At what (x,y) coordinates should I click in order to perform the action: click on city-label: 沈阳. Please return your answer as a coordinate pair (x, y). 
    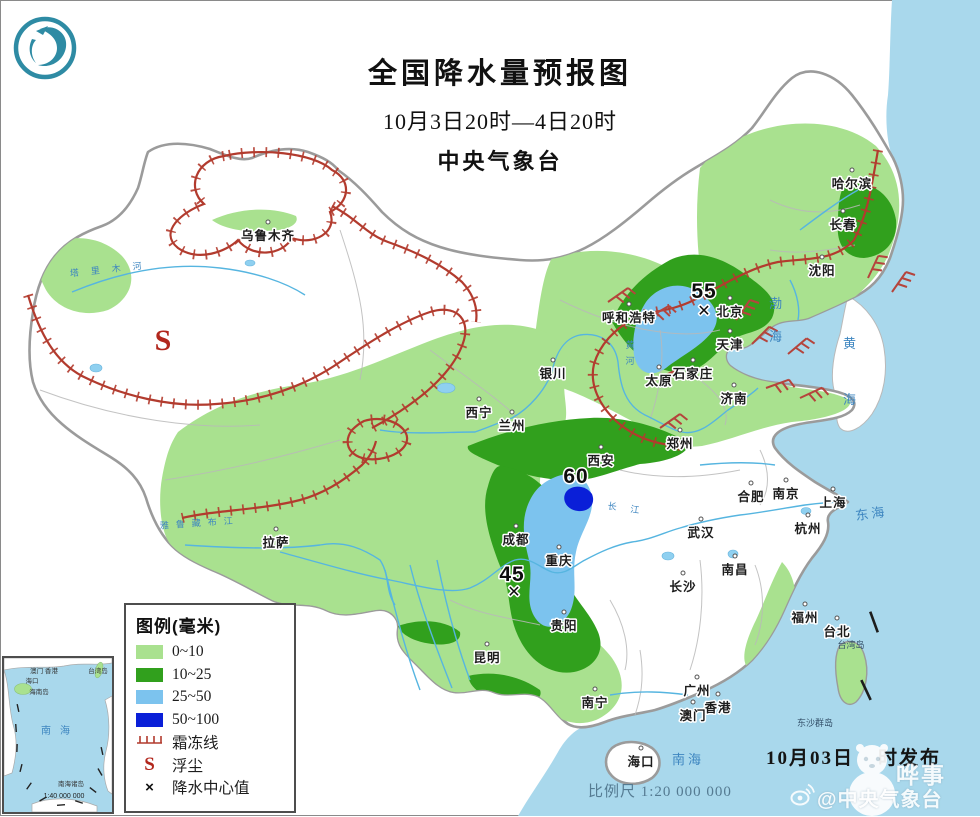
    Looking at the image, I should click on (821, 270).